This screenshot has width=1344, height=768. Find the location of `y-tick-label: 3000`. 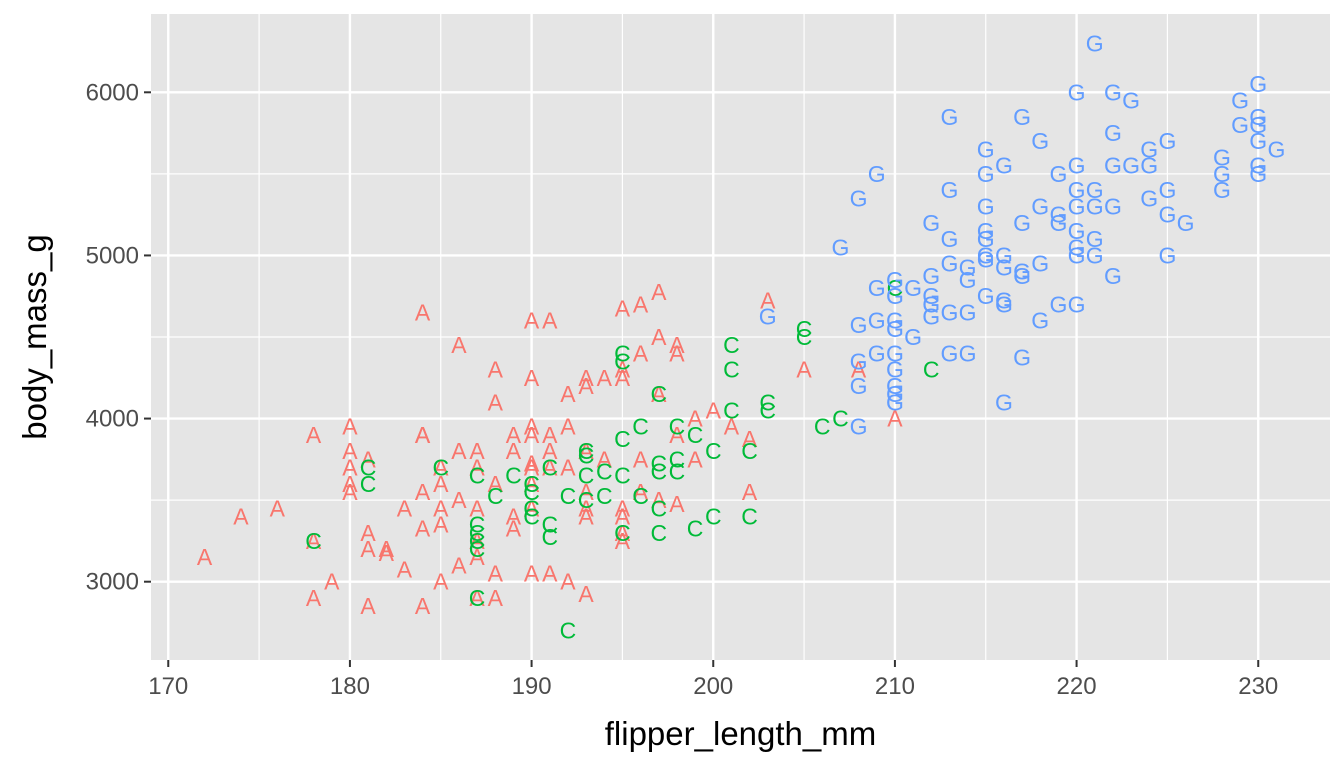

y-tick-label: 3000 is located at coordinates (112, 582).